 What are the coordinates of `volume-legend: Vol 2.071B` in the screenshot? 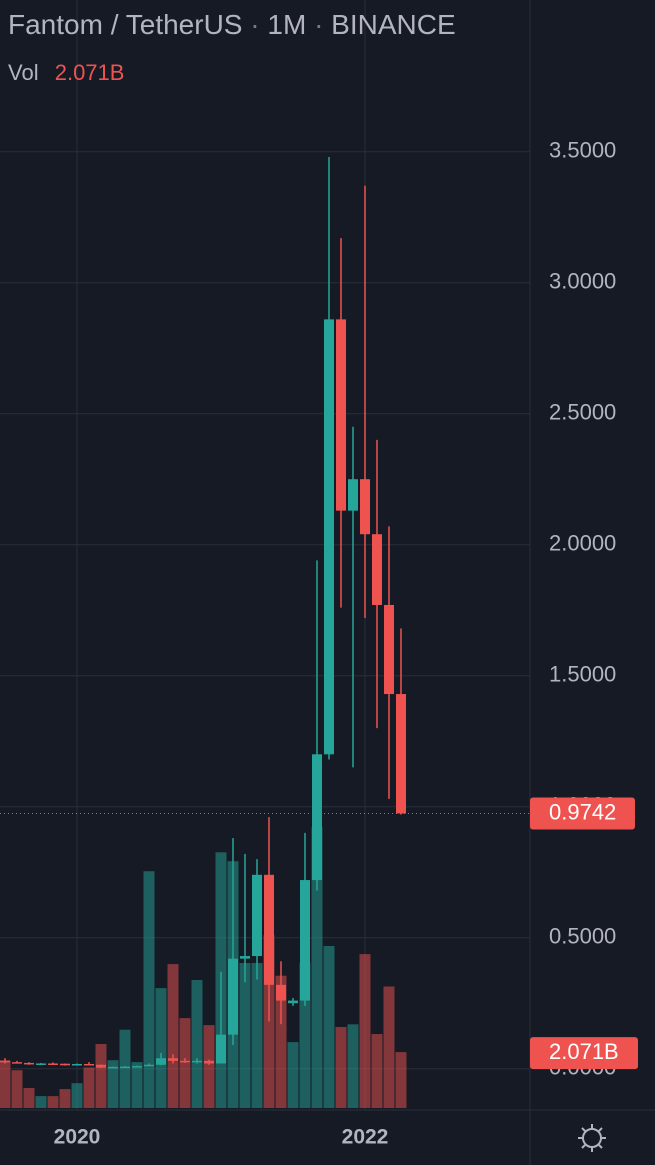 It's located at (66, 72).